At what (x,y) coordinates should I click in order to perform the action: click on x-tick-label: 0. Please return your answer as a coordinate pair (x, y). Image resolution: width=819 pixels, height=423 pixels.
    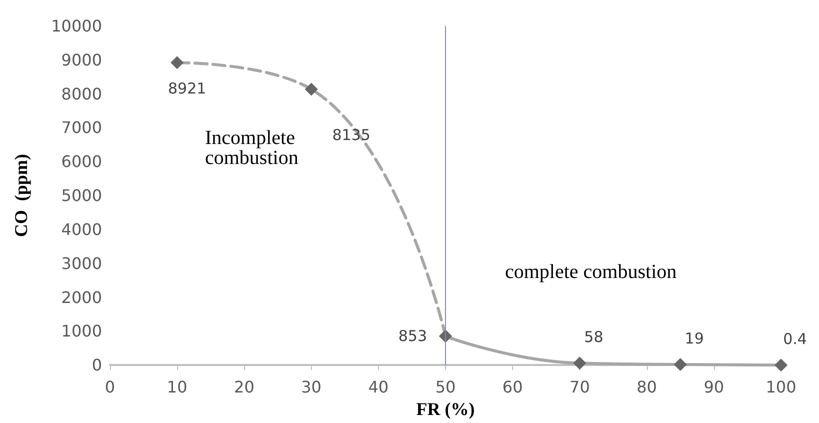
    Looking at the image, I should click on (110, 387).